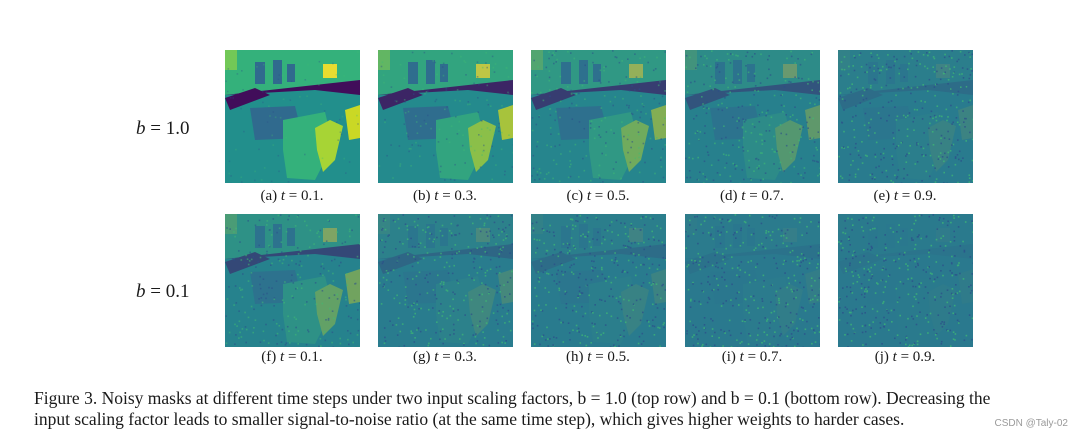 The width and height of the screenshot is (1080, 438). Describe the element at coordinates (424, 196) in the screenshot. I see `subfigure-letter: (b)` at that location.